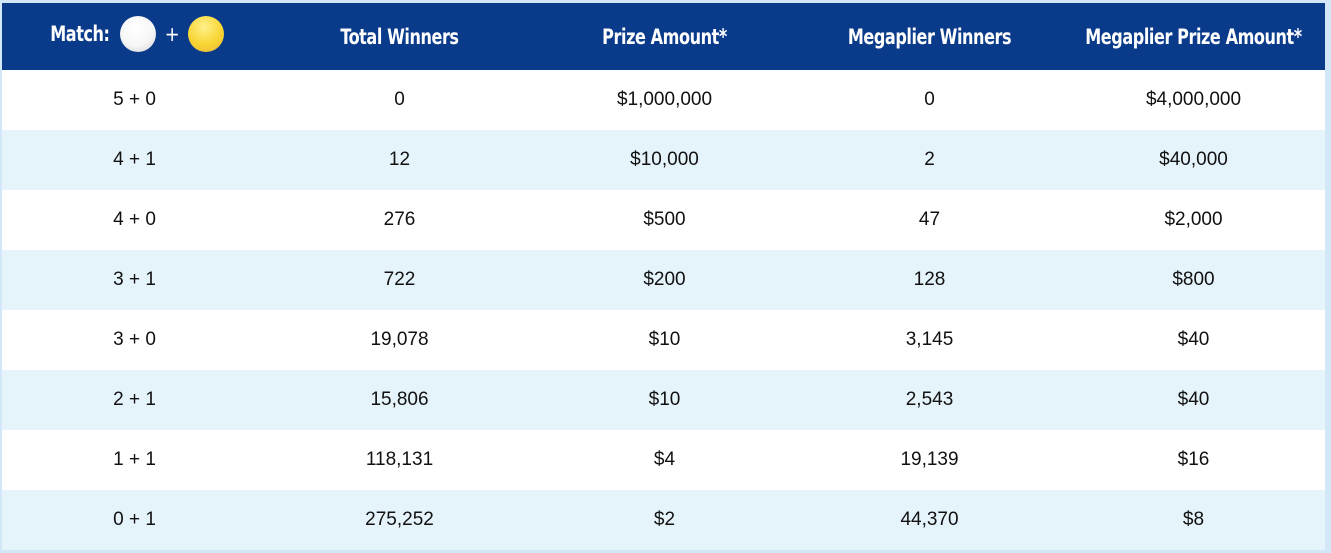 This screenshot has height=553, width=1331. Describe the element at coordinates (1193, 519) in the screenshot. I see `megaplier-prize-amount-cell: $8` at that location.